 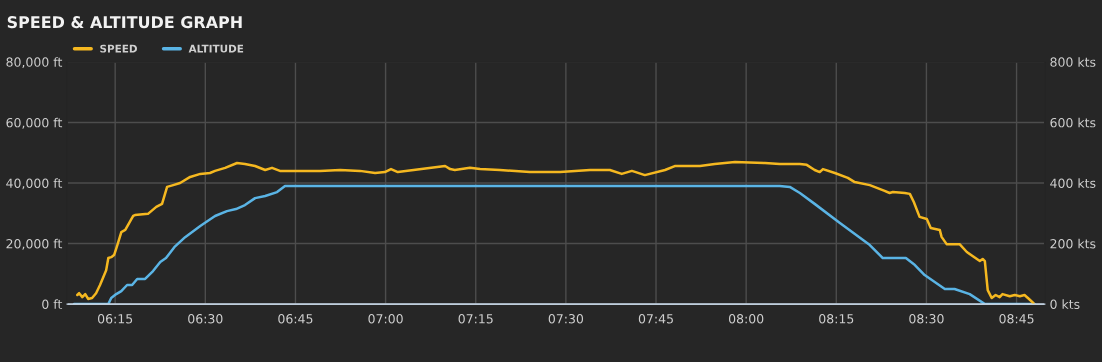 What do you see at coordinates (295, 319) in the screenshot?
I see `x-tick-label: 06:45` at bounding box center [295, 319].